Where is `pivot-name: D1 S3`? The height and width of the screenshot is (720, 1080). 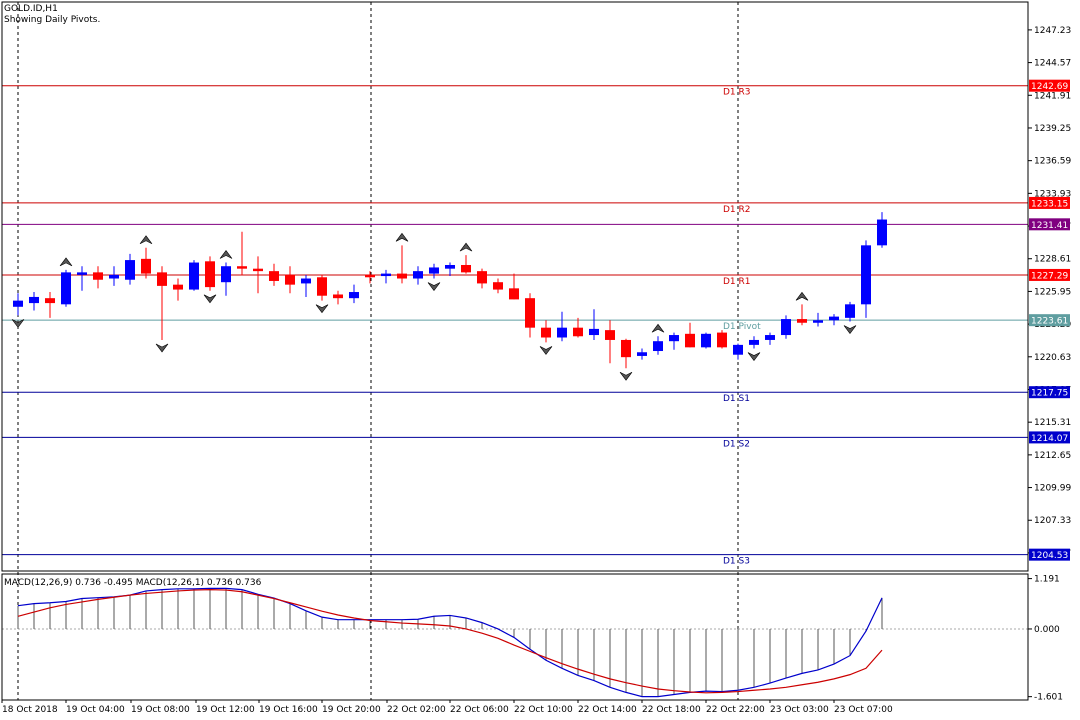 pivot-name: D1 S3 is located at coordinates (736, 562).